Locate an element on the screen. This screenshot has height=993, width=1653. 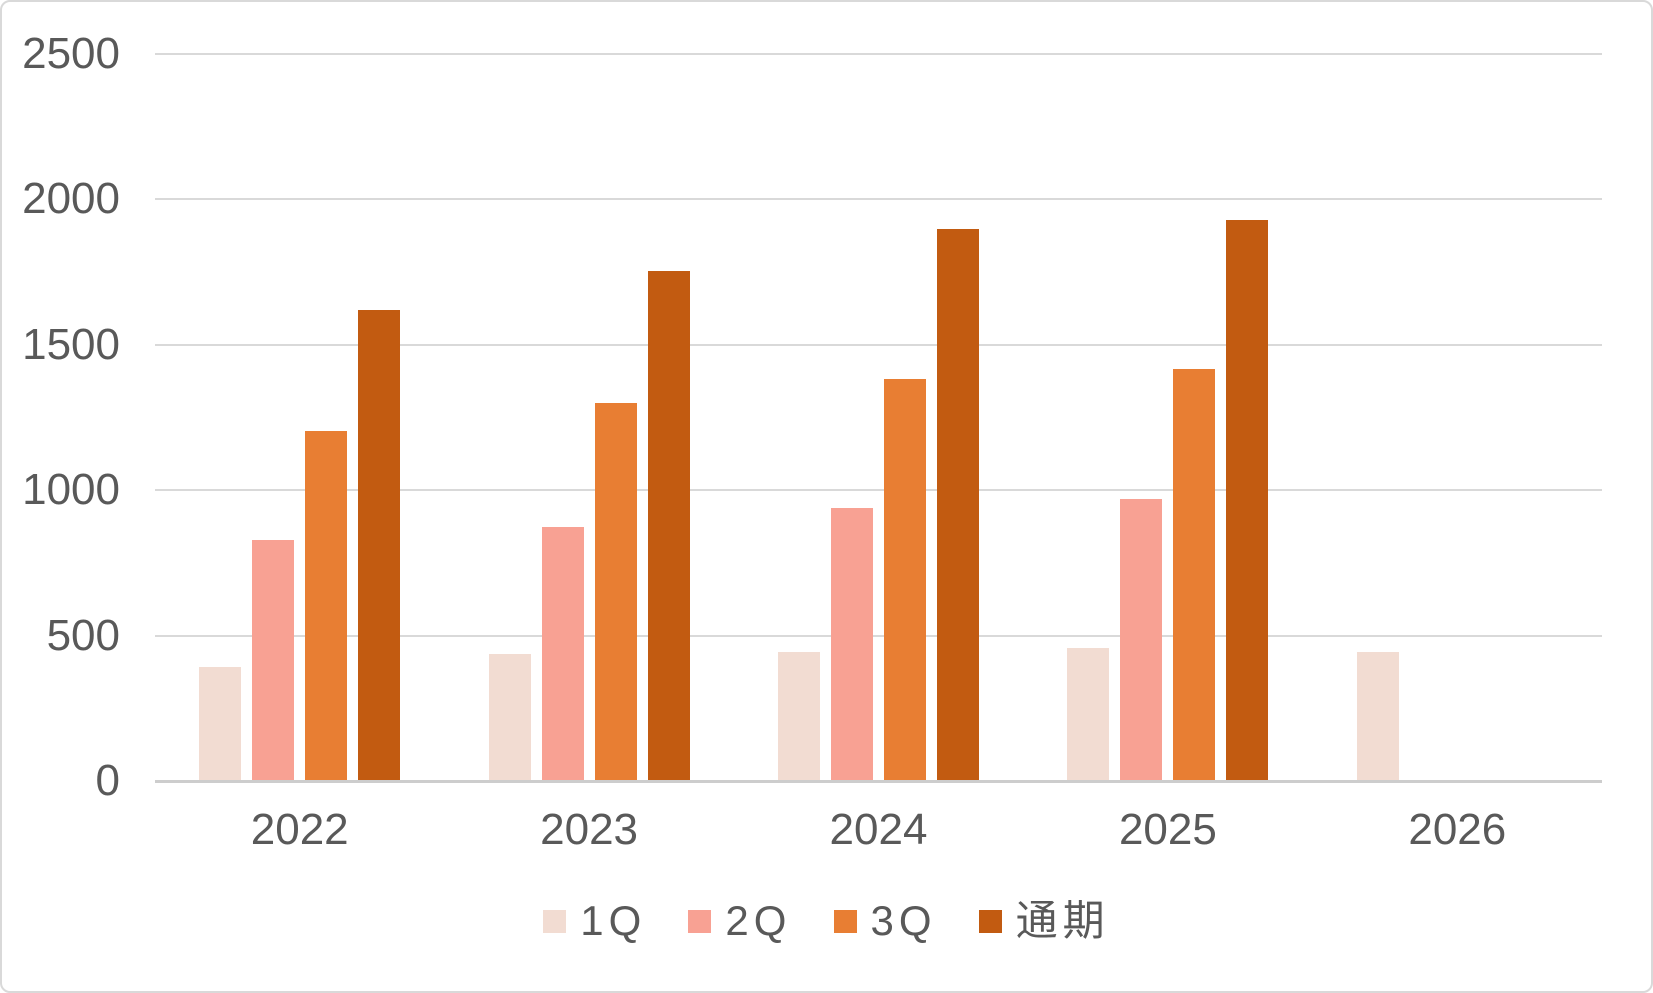
bar-2024-2Q is located at coordinates (852, 644).